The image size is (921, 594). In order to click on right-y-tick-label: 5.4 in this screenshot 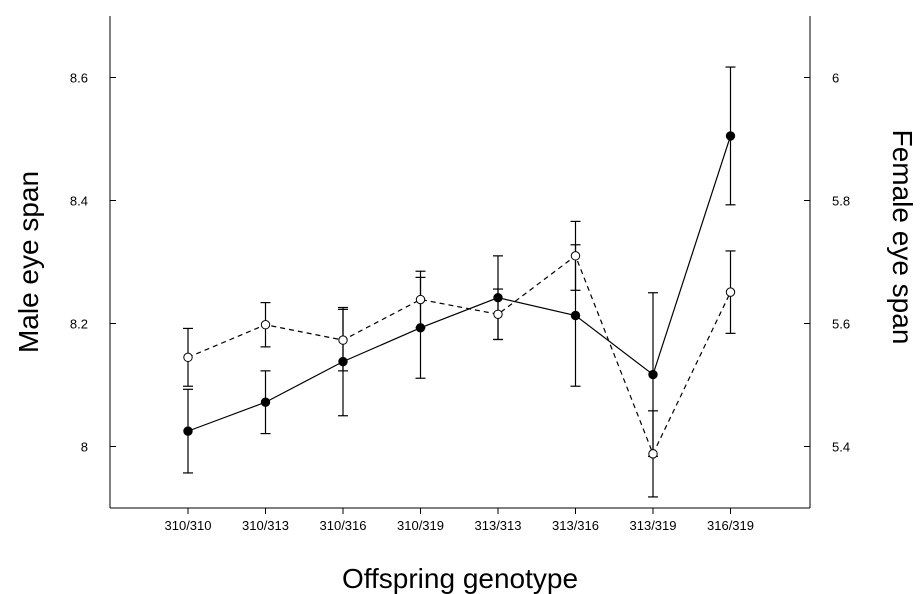, I will do `click(841, 447)`.